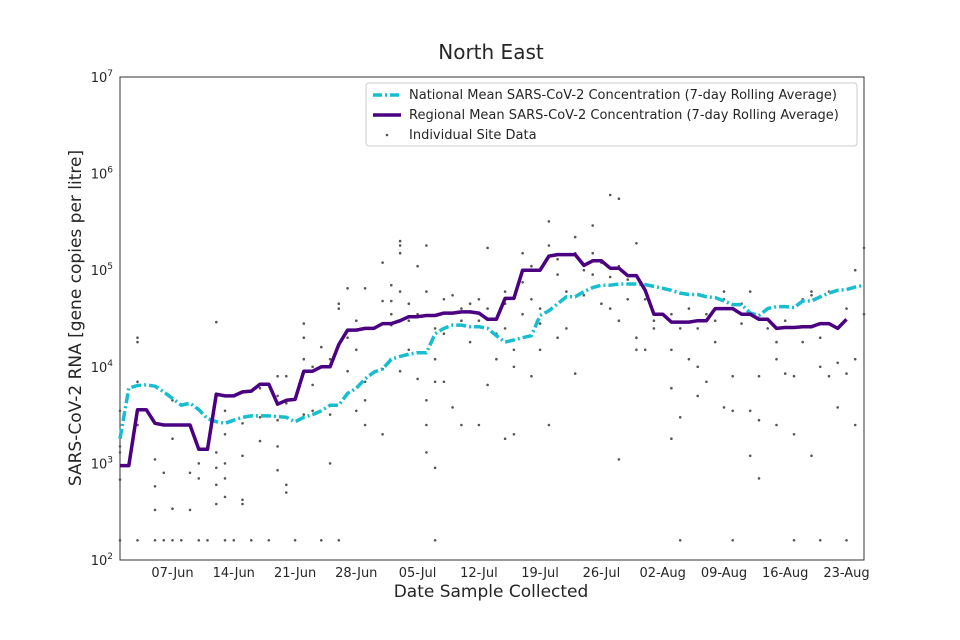  Describe the element at coordinates (663, 573) in the screenshot. I see `x-tick-label: 02-Aug` at that location.